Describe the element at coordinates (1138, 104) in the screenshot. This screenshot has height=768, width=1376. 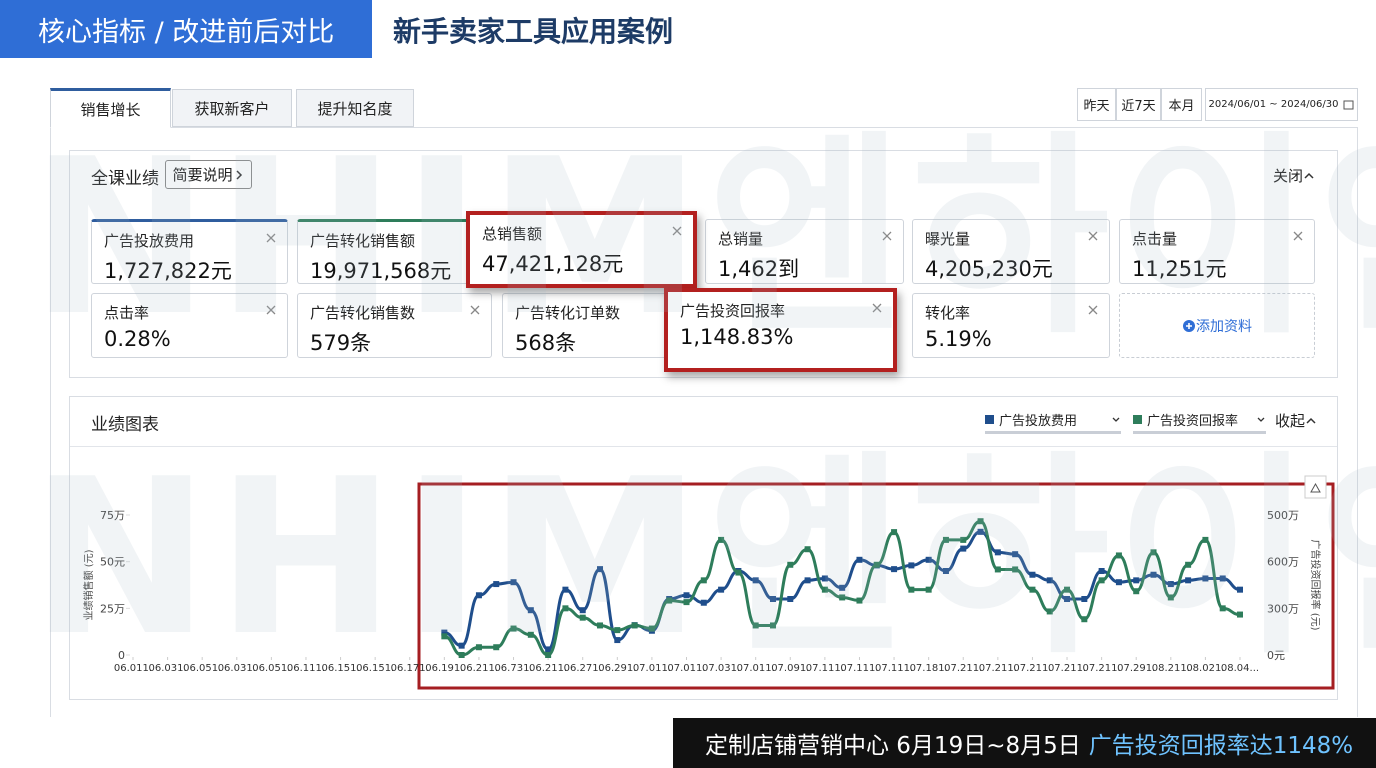
I see `date-option: 近7天` at that location.